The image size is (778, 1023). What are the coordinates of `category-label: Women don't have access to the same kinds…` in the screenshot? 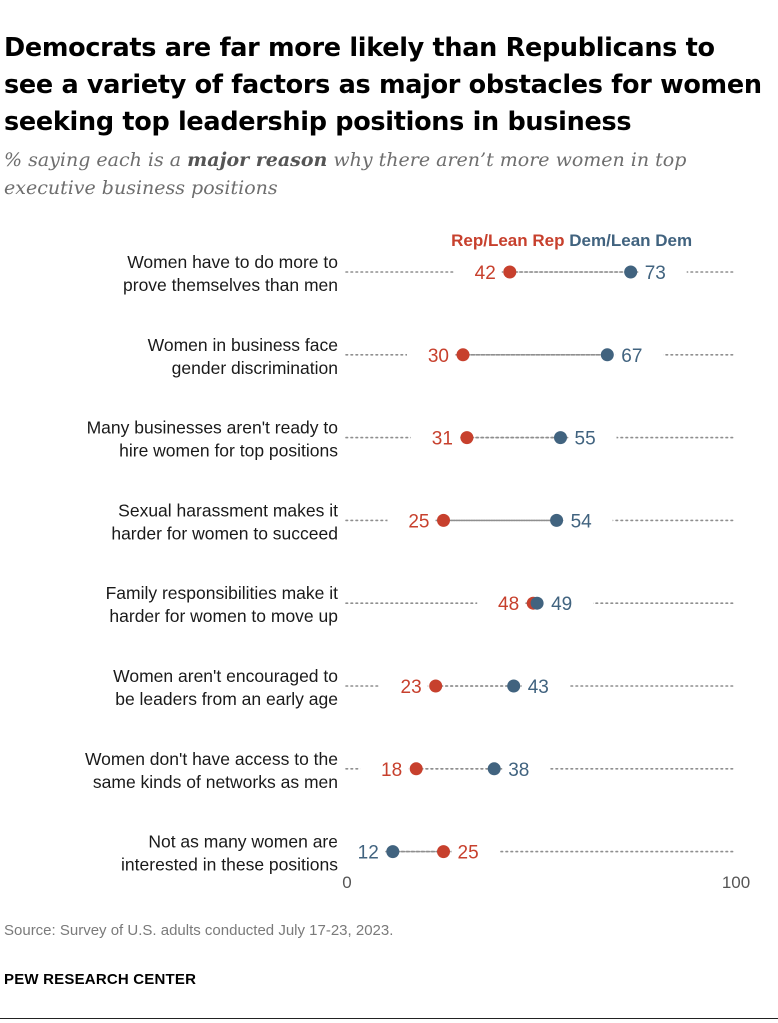 It's located at (211, 770).